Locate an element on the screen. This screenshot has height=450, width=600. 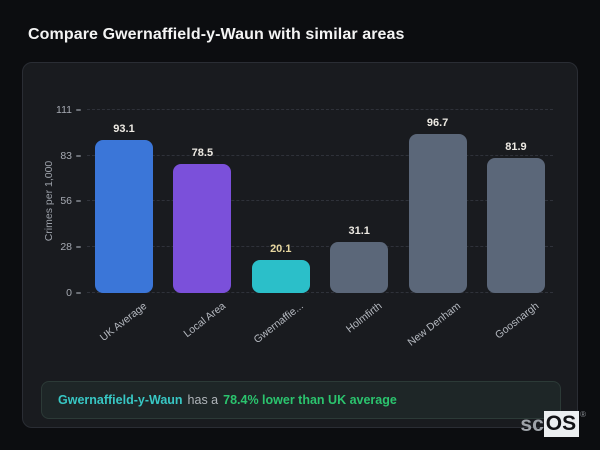
y-tick-label: 0 is located at coordinates (55, 293).